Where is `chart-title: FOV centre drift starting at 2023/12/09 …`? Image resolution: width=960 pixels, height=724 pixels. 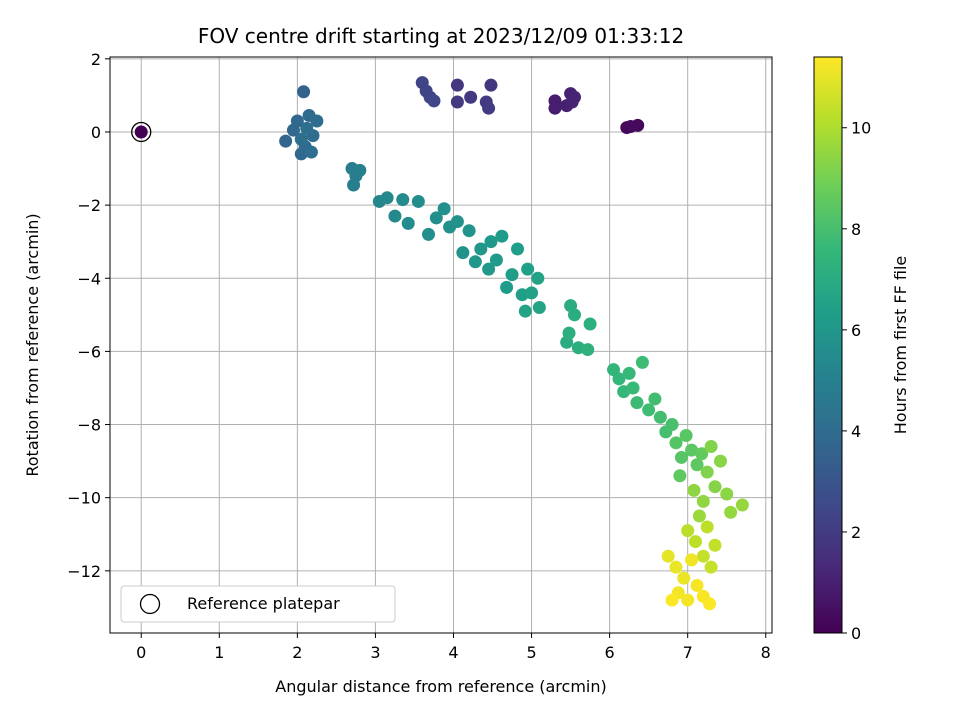
chart-title: FOV centre drift starting at 2023/12/09 … is located at coordinates (441, 36).